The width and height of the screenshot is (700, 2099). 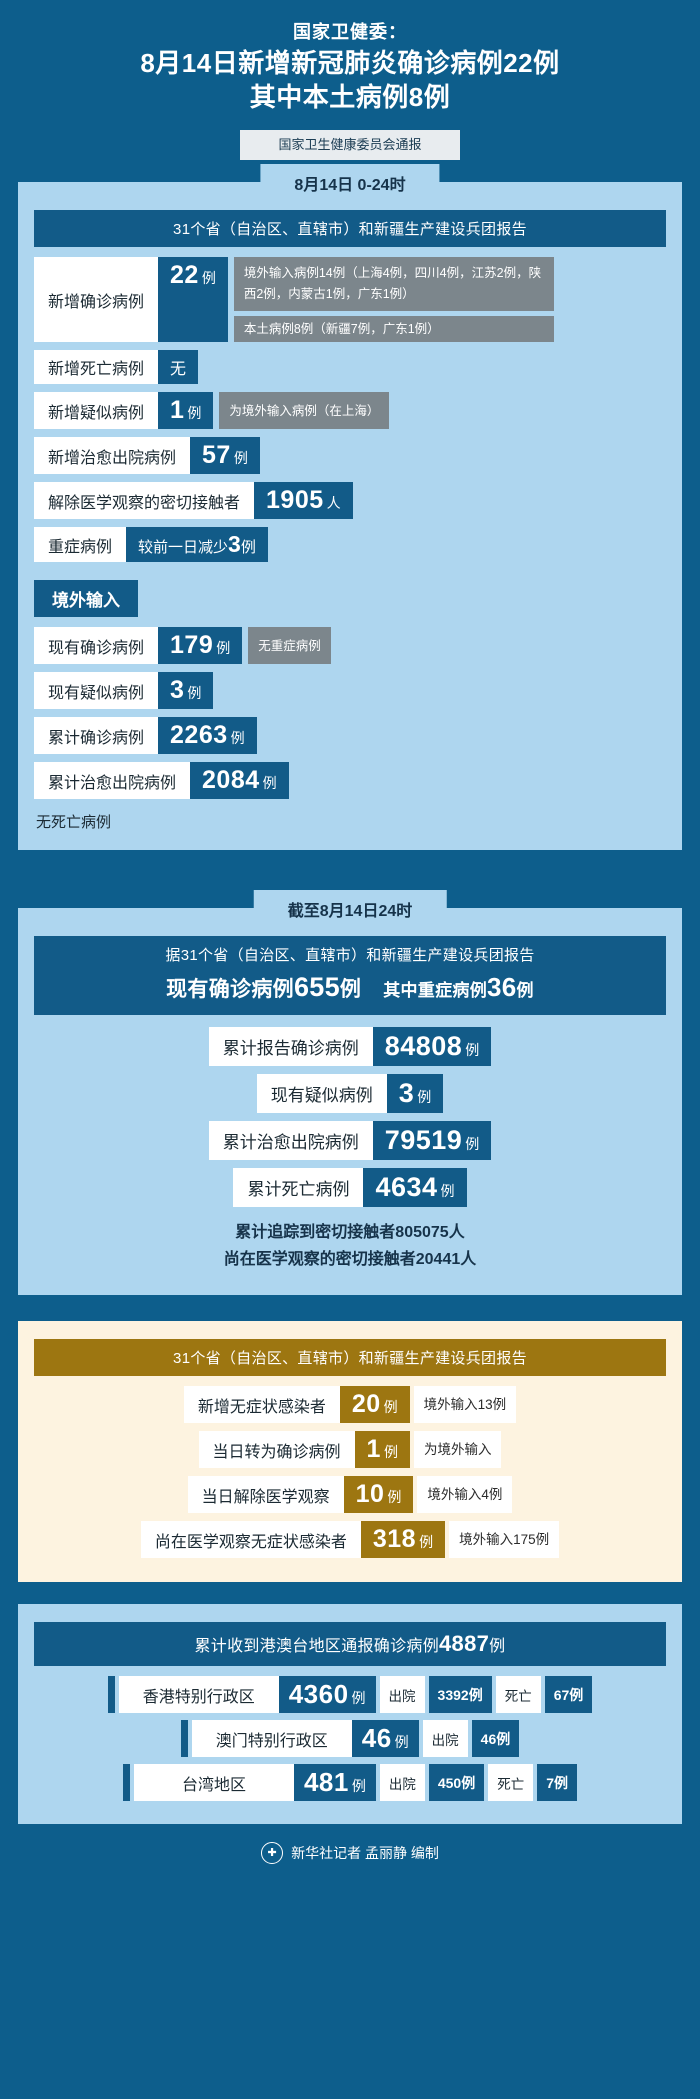 I want to click on row-value-number: 10, so click(x=370, y=1494).